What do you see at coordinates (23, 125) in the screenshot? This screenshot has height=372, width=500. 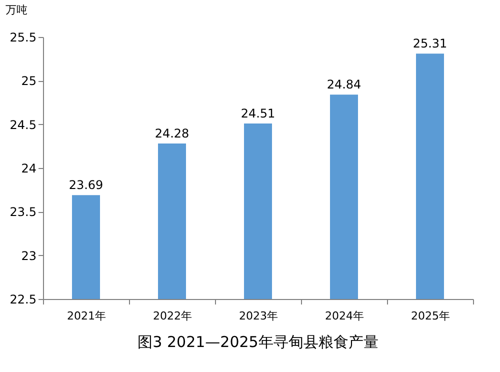 I see `y-tick-label: 24.5` at bounding box center [23, 125].